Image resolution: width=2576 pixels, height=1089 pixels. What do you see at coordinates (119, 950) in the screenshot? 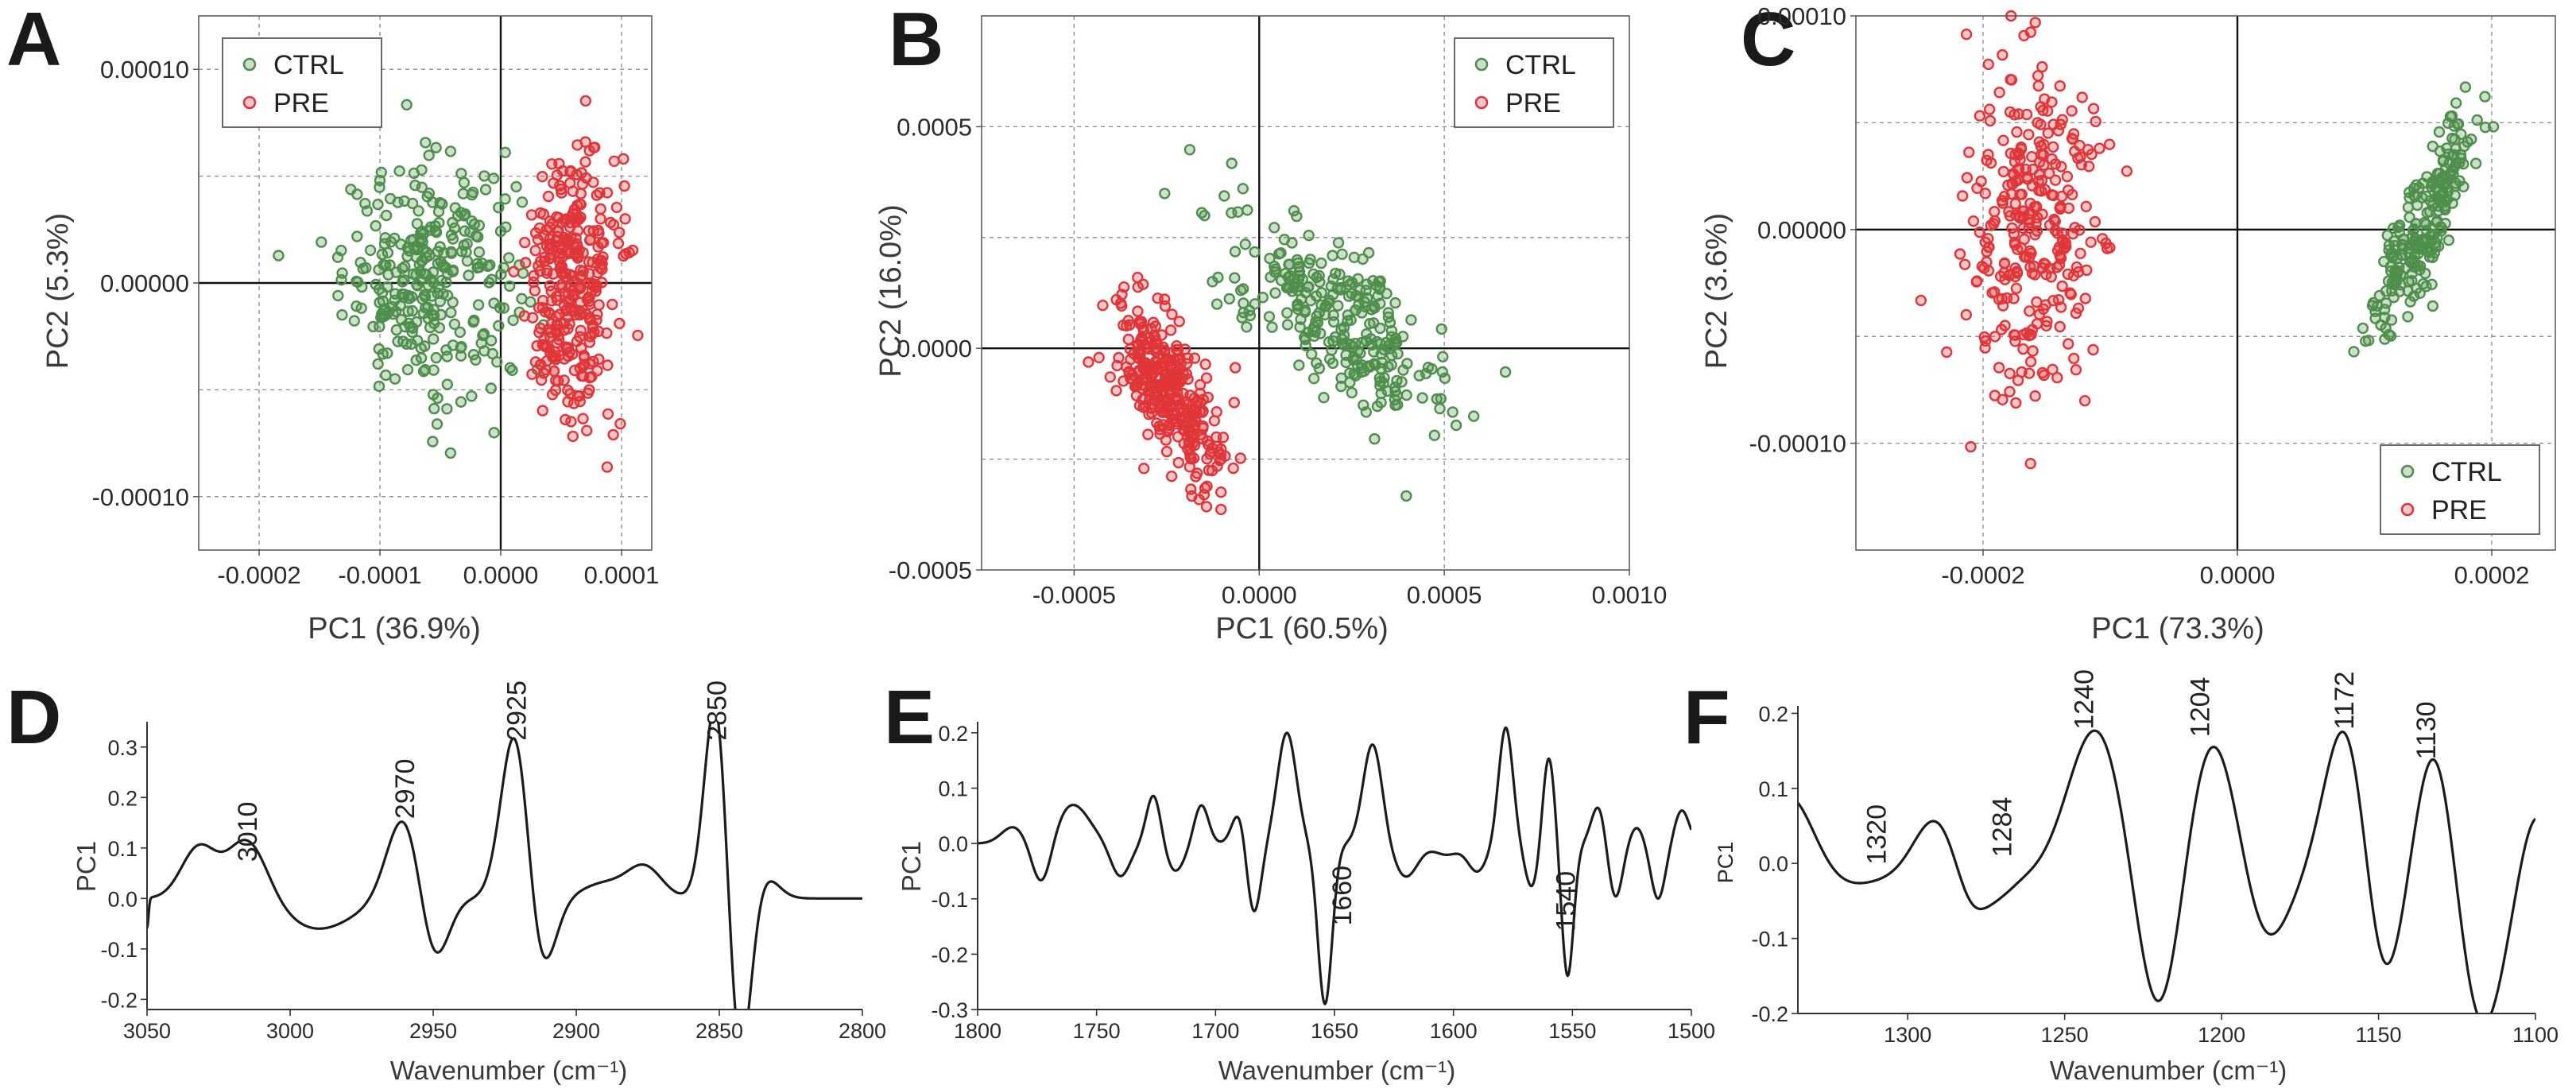
I see `y-tick-label: -0.1` at bounding box center [119, 950].